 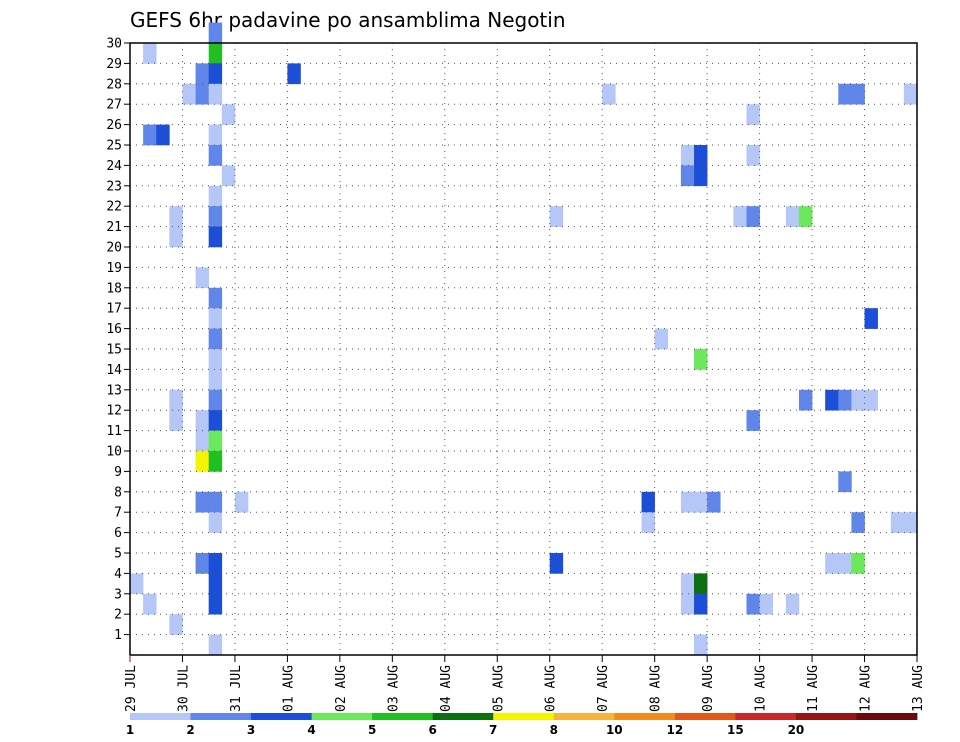 What do you see at coordinates (190, 730) in the screenshot?
I see `colorbar-label: 2` at bounding box center [190, 730].